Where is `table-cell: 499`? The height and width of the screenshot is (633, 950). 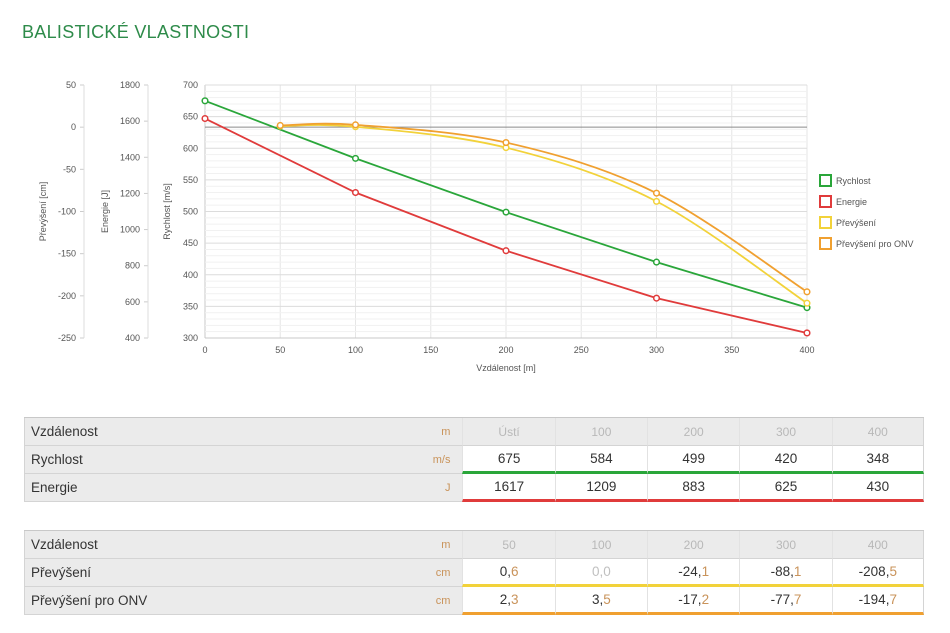 table-cell: 499 is located at coordinates (693, 460).